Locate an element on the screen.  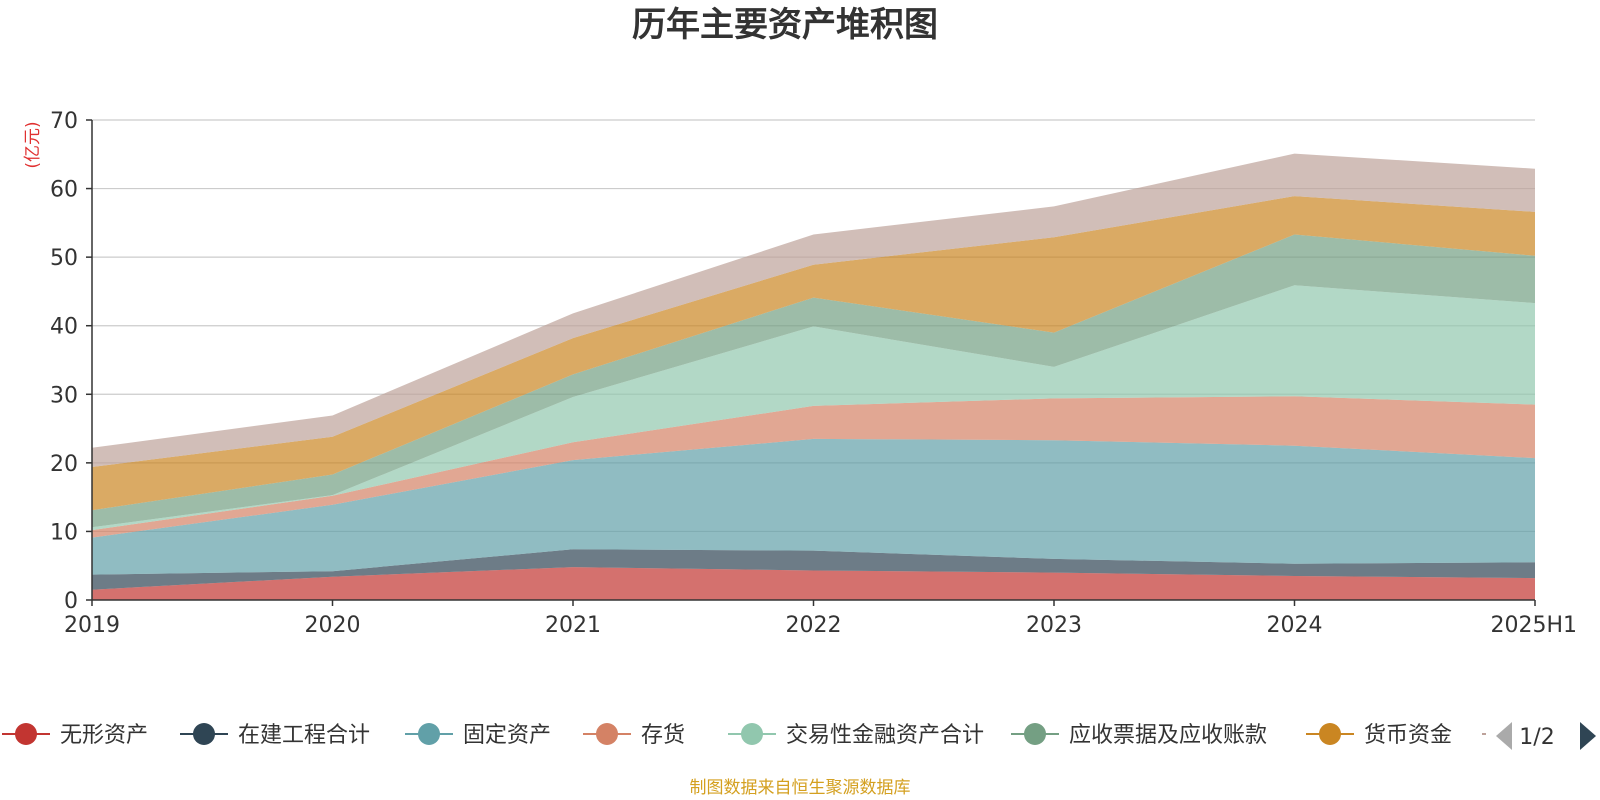
x-tick-label-4: 2023 is located at coordinates (1054, 625).